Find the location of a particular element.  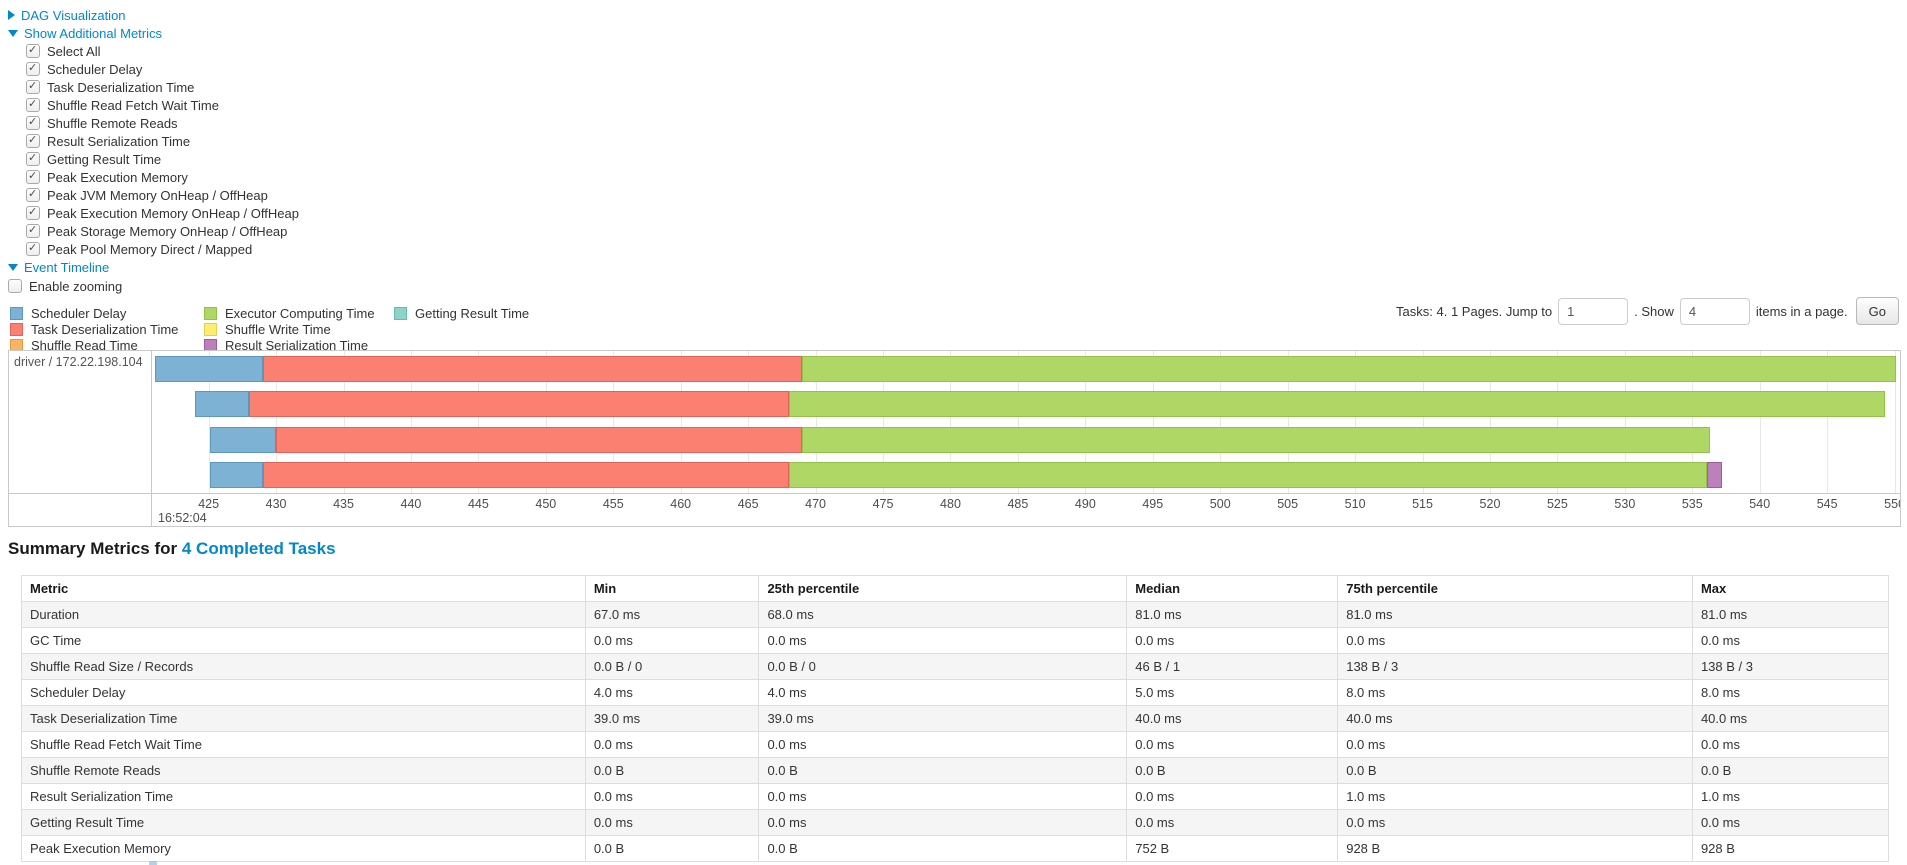

metric-checkbox-row: Getting Result Time is located at coordinates (162, 159).